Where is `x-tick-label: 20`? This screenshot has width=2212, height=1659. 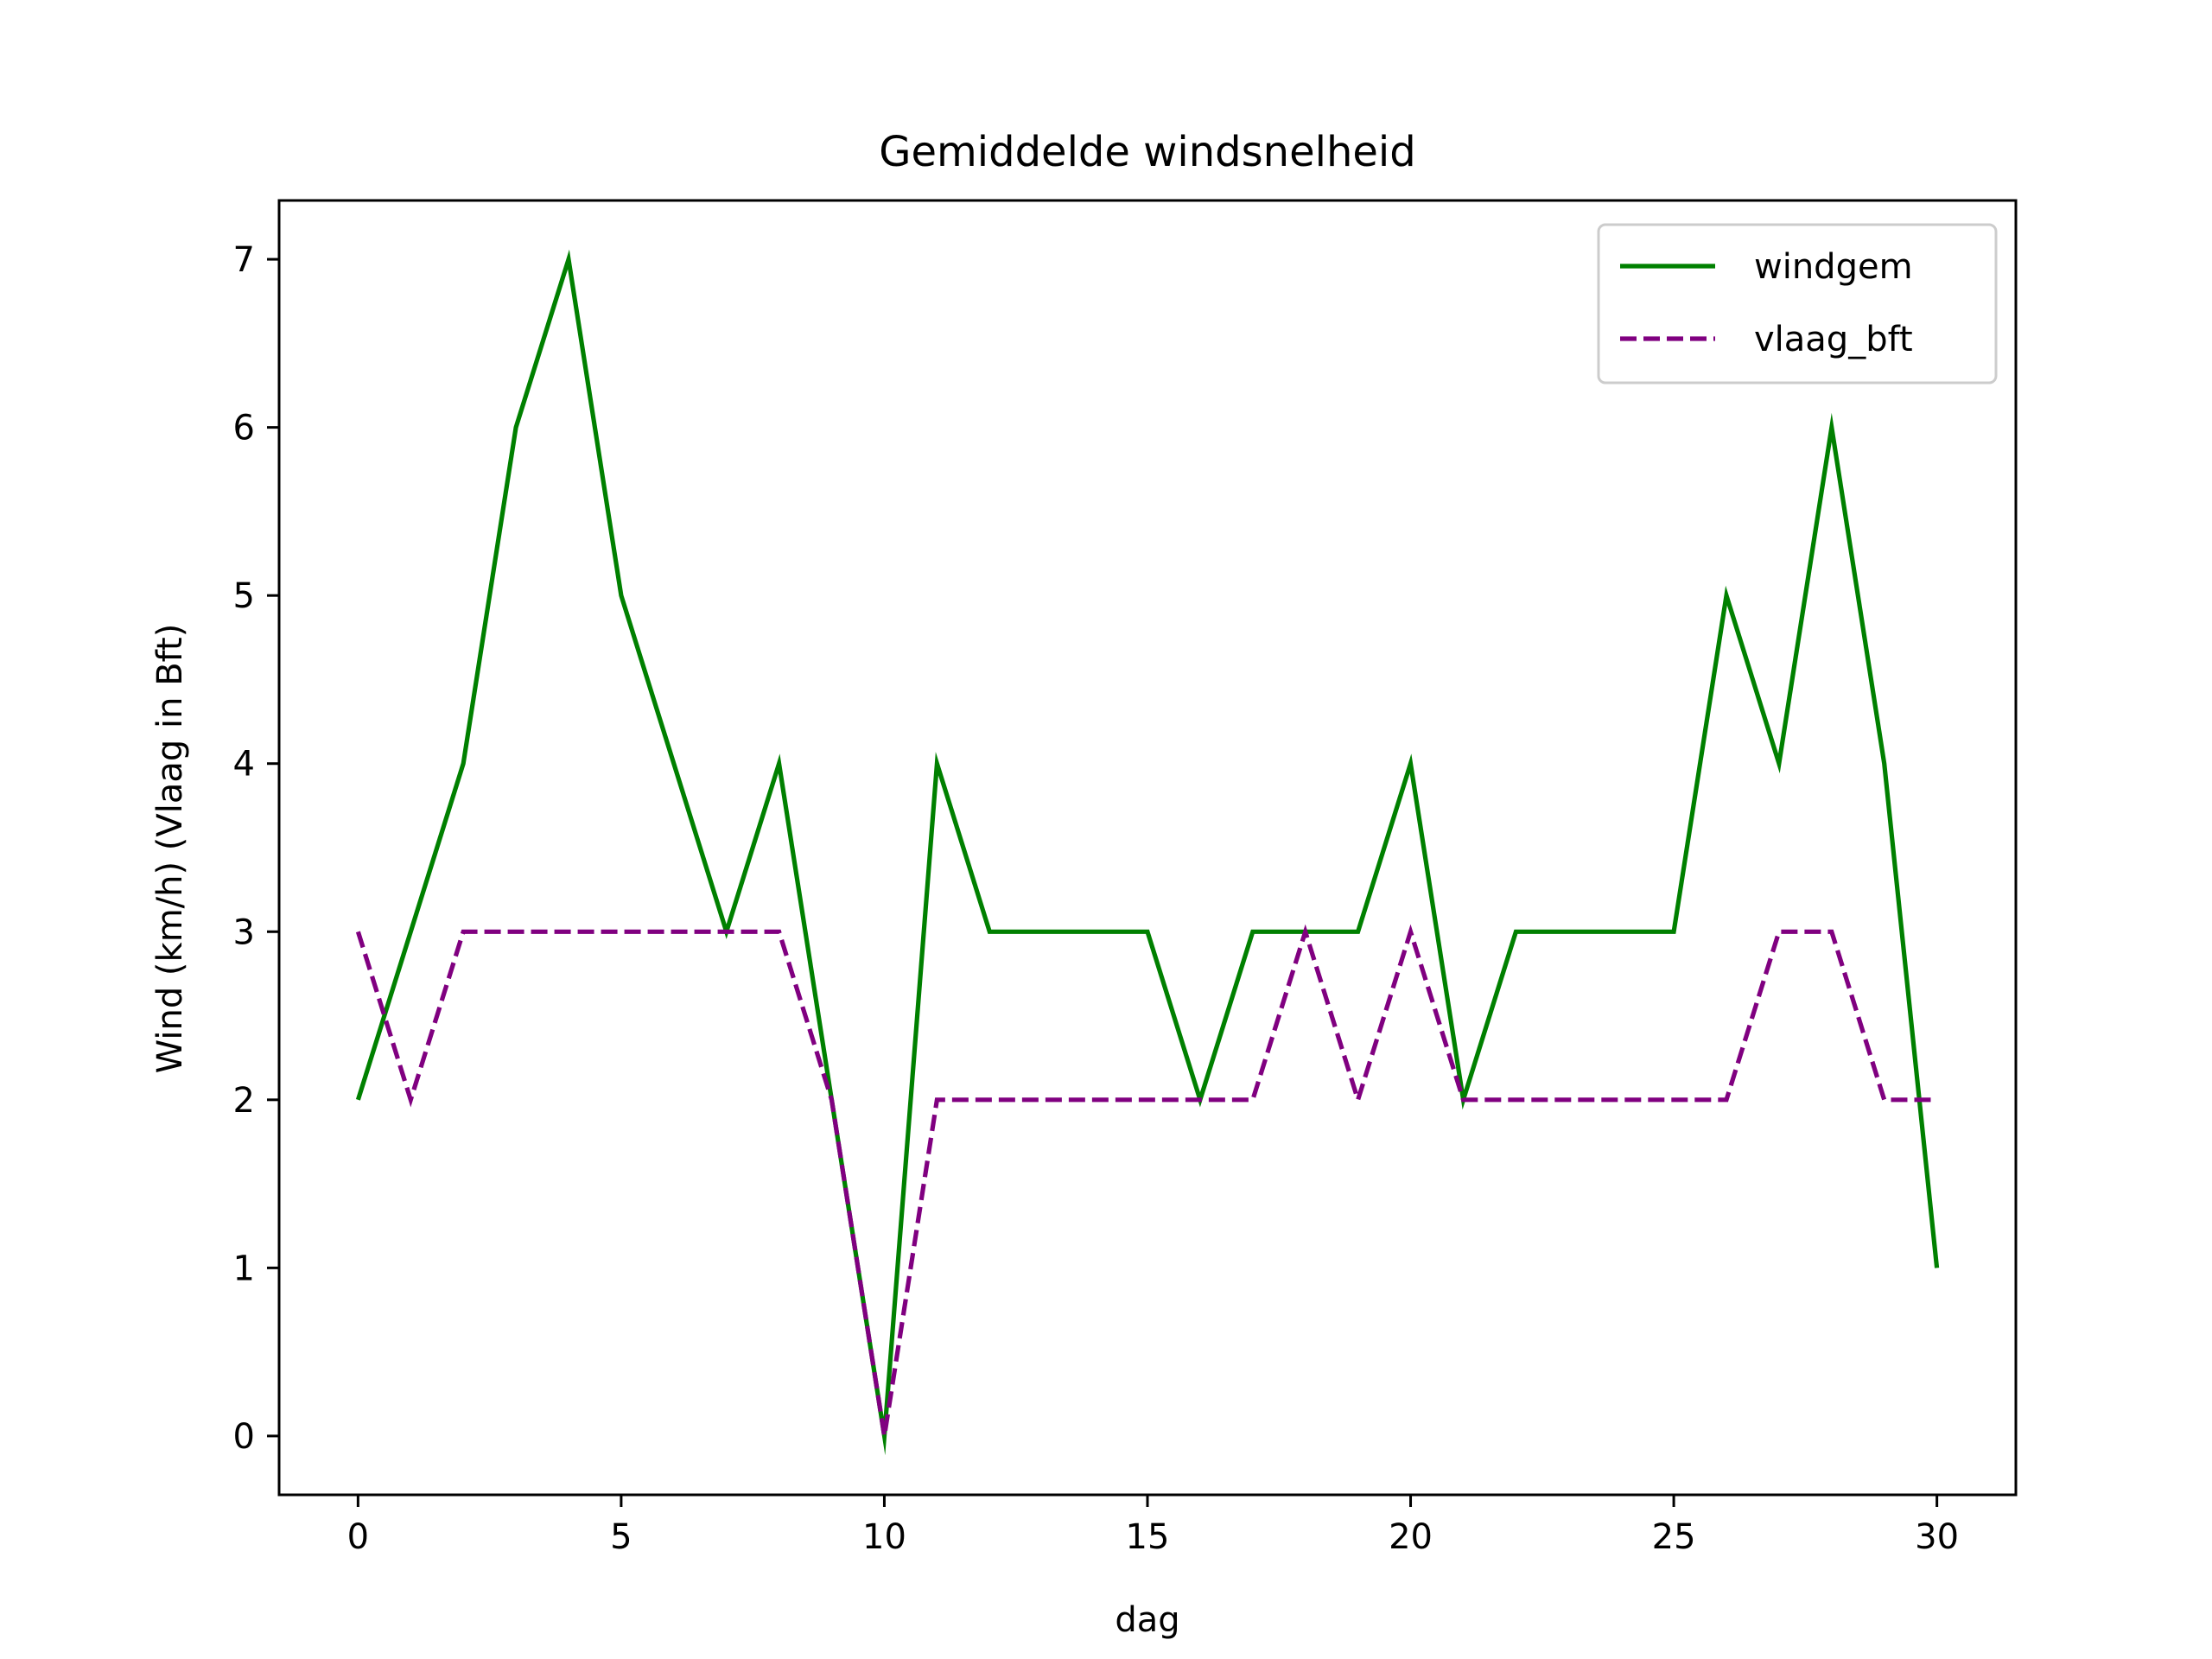 x-tick-label: 20 is located at coordinates (1411, 1537).